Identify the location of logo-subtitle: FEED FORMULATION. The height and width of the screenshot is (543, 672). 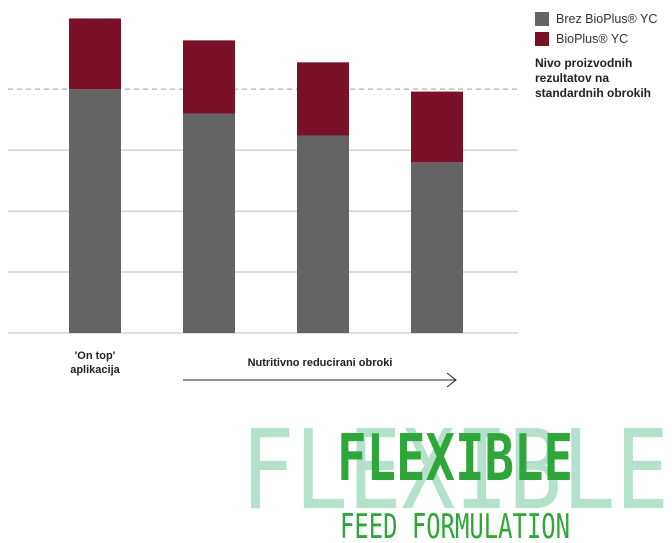
(455, 525).